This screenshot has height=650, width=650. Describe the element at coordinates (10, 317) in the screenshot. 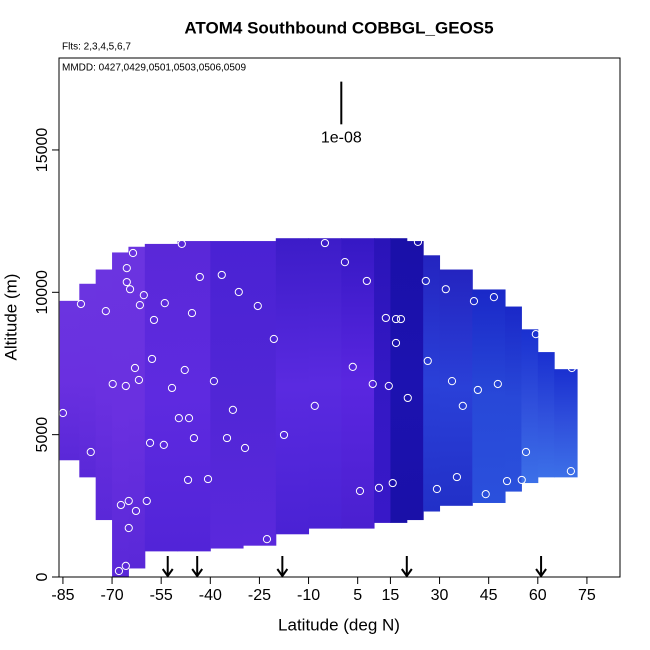

I see `y-axis-label: Altitude (m)` at that location.